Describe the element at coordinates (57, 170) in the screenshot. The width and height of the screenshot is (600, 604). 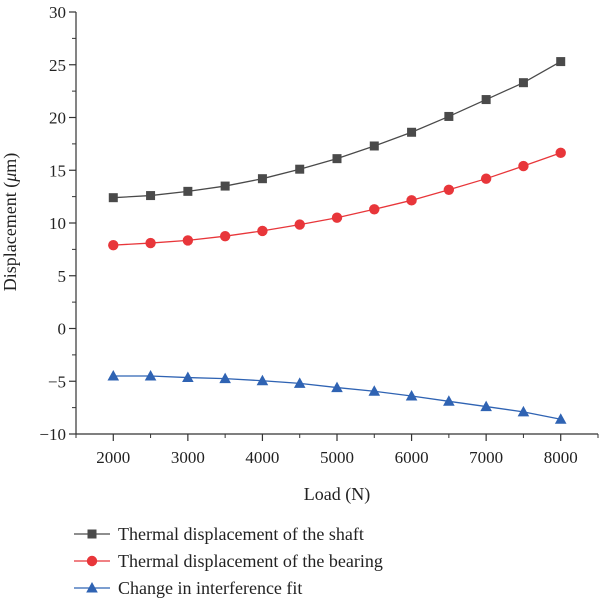
I see `y-tick-label: 15` at that location.